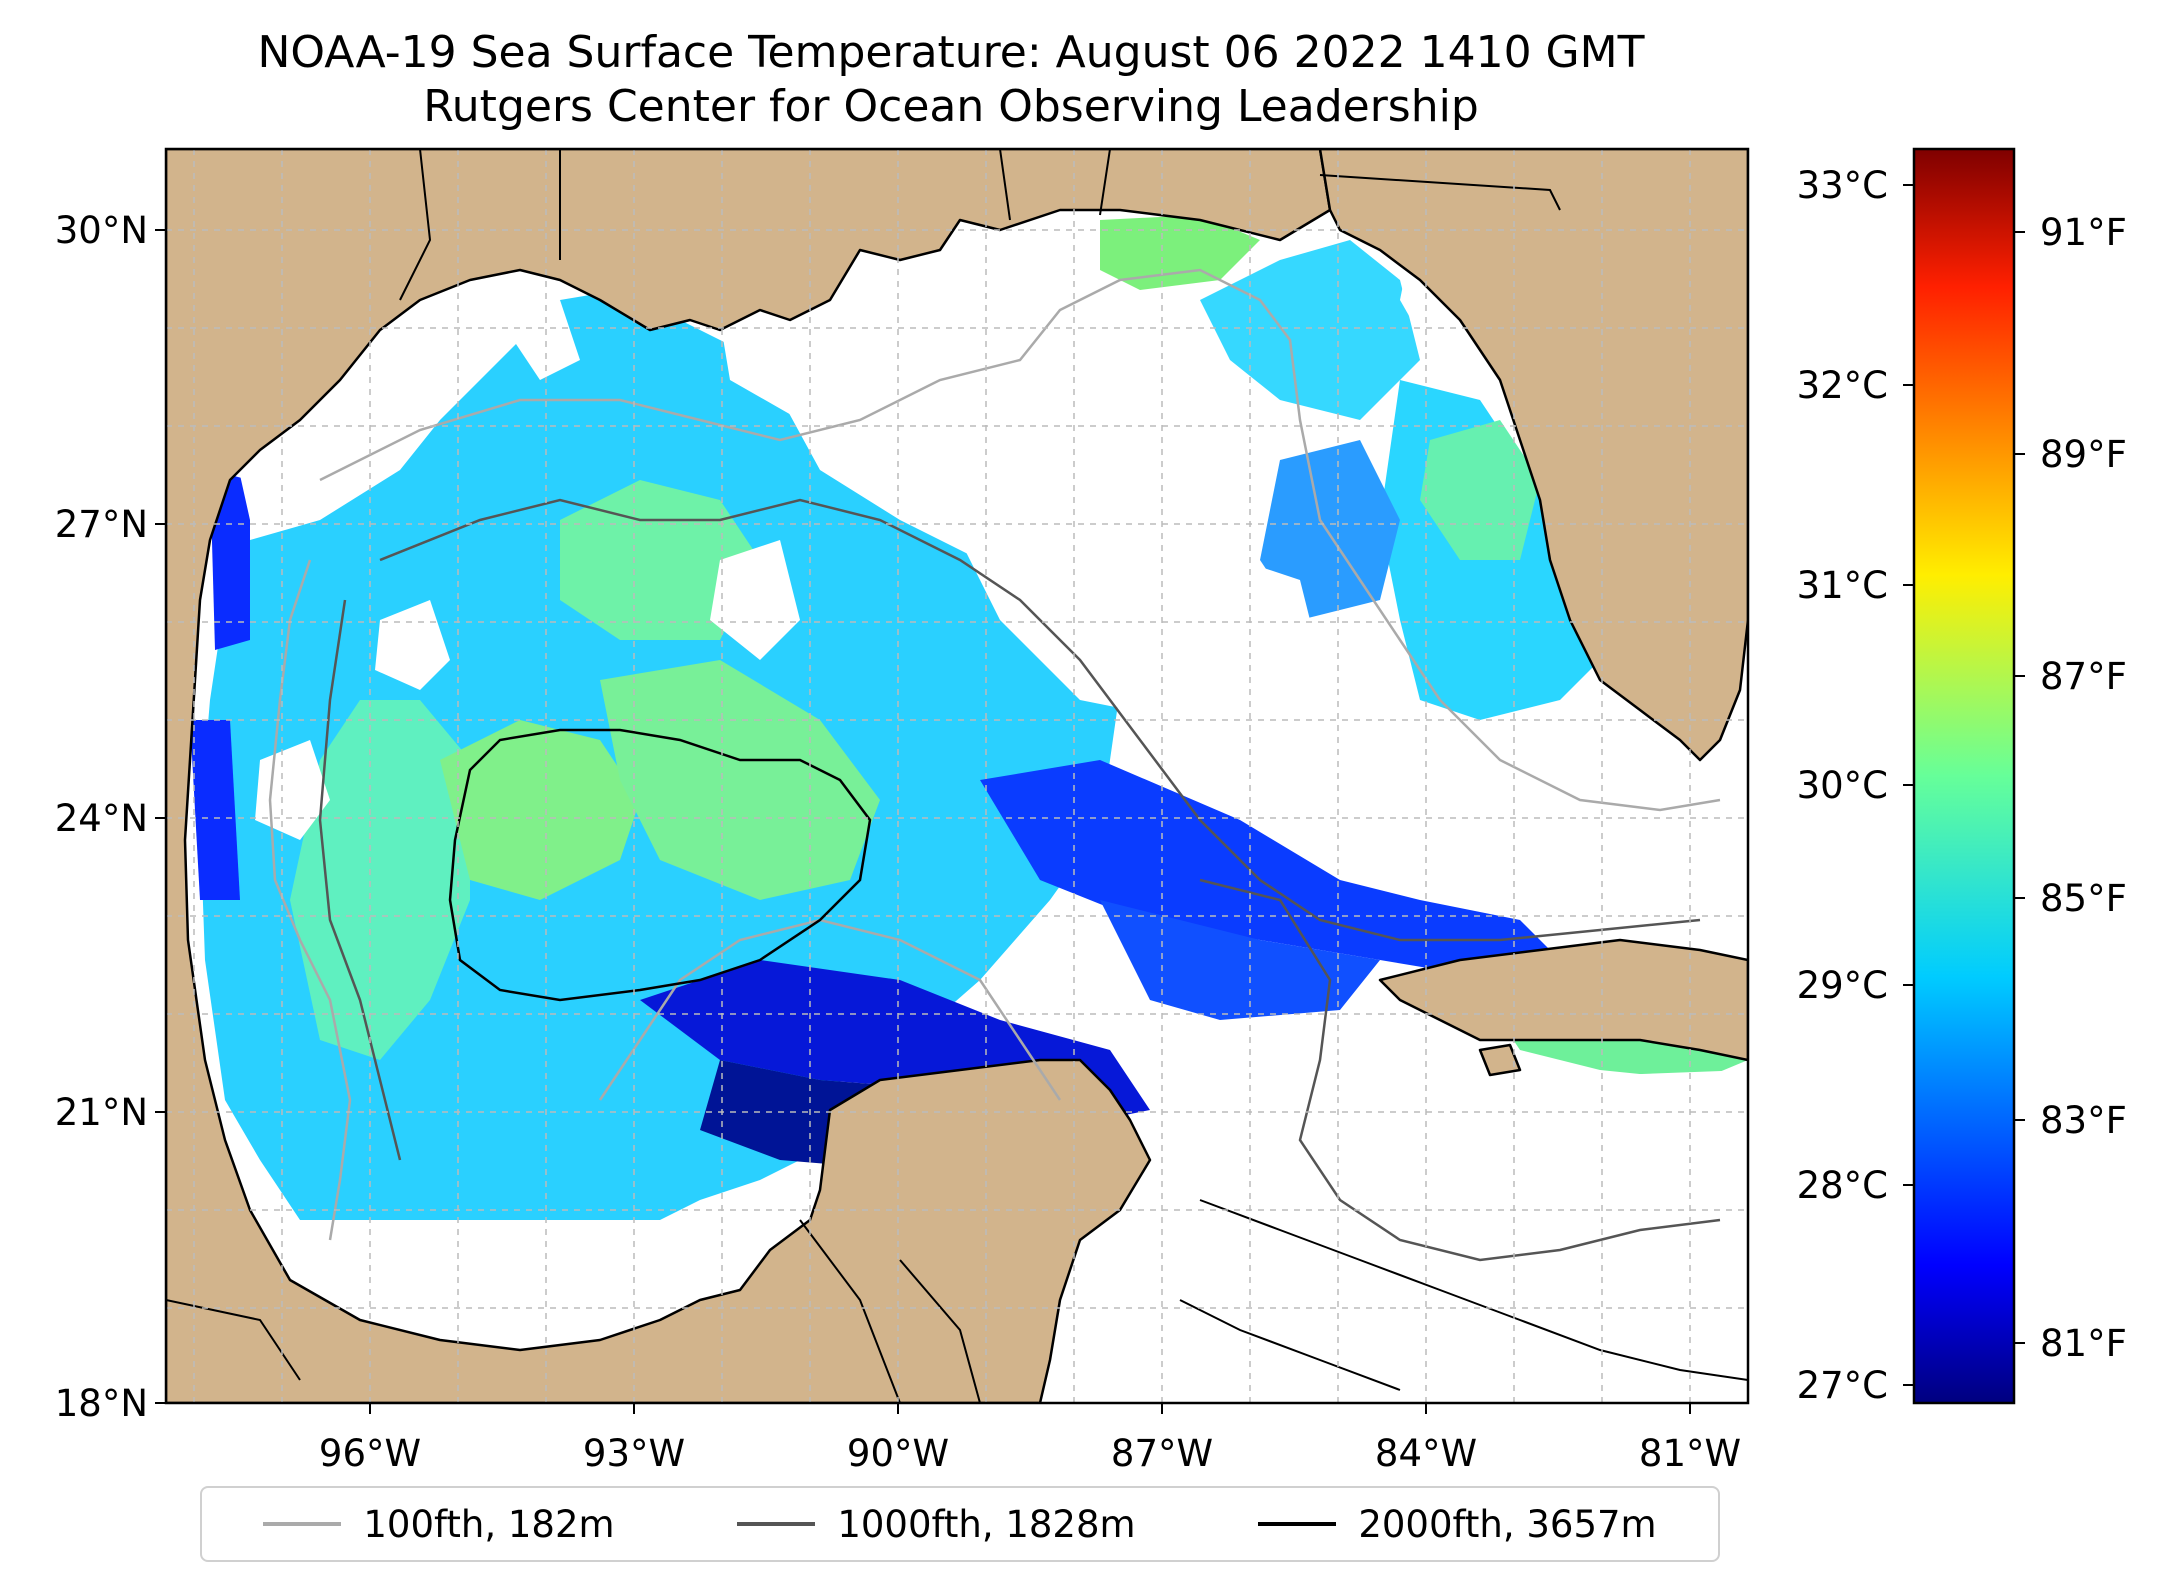  I want to click on legend-label: 2000fth, 3657m, so click(1507, 1524).